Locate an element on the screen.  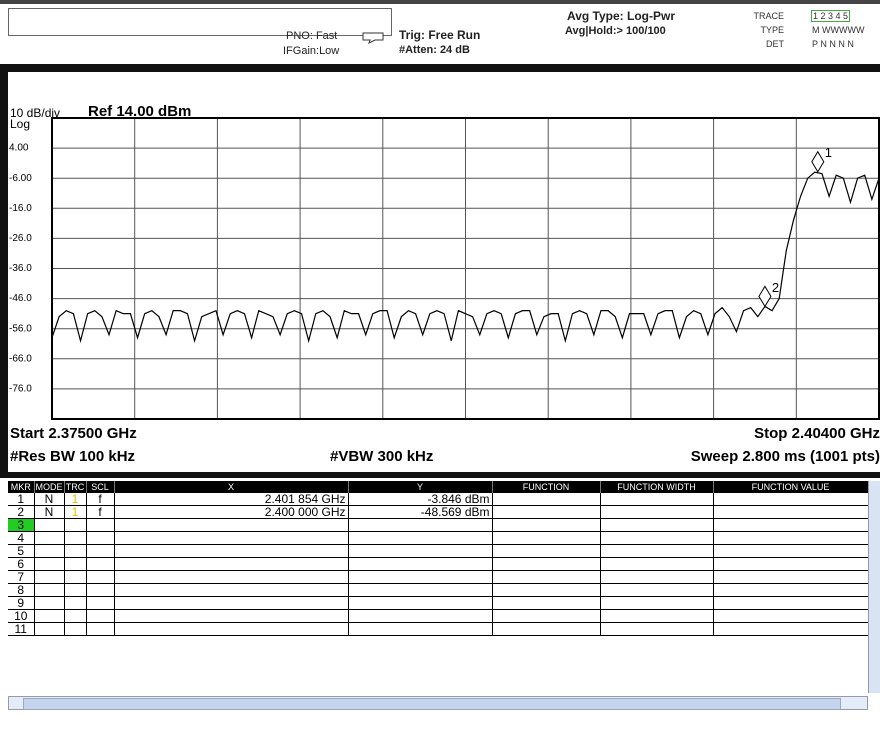
column-header: FUNCTION VALUE is located at coordinates (791, 487).